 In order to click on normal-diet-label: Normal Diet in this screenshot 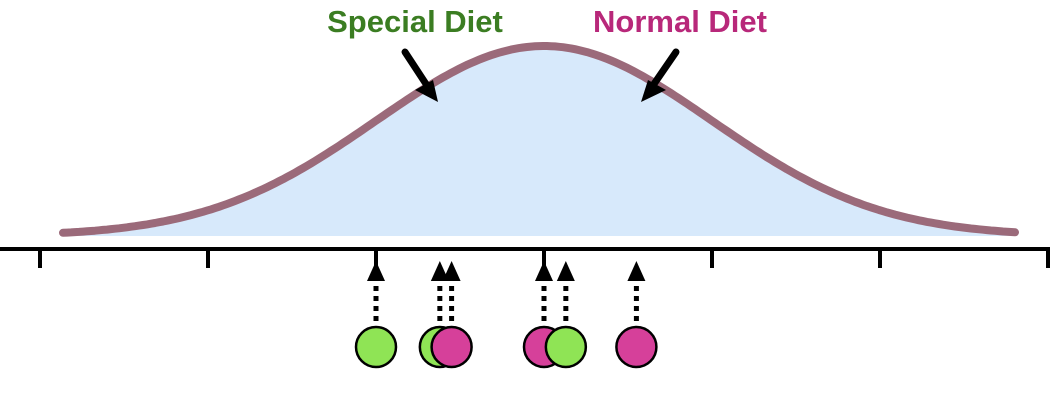, I will do `click(680, 21)`.